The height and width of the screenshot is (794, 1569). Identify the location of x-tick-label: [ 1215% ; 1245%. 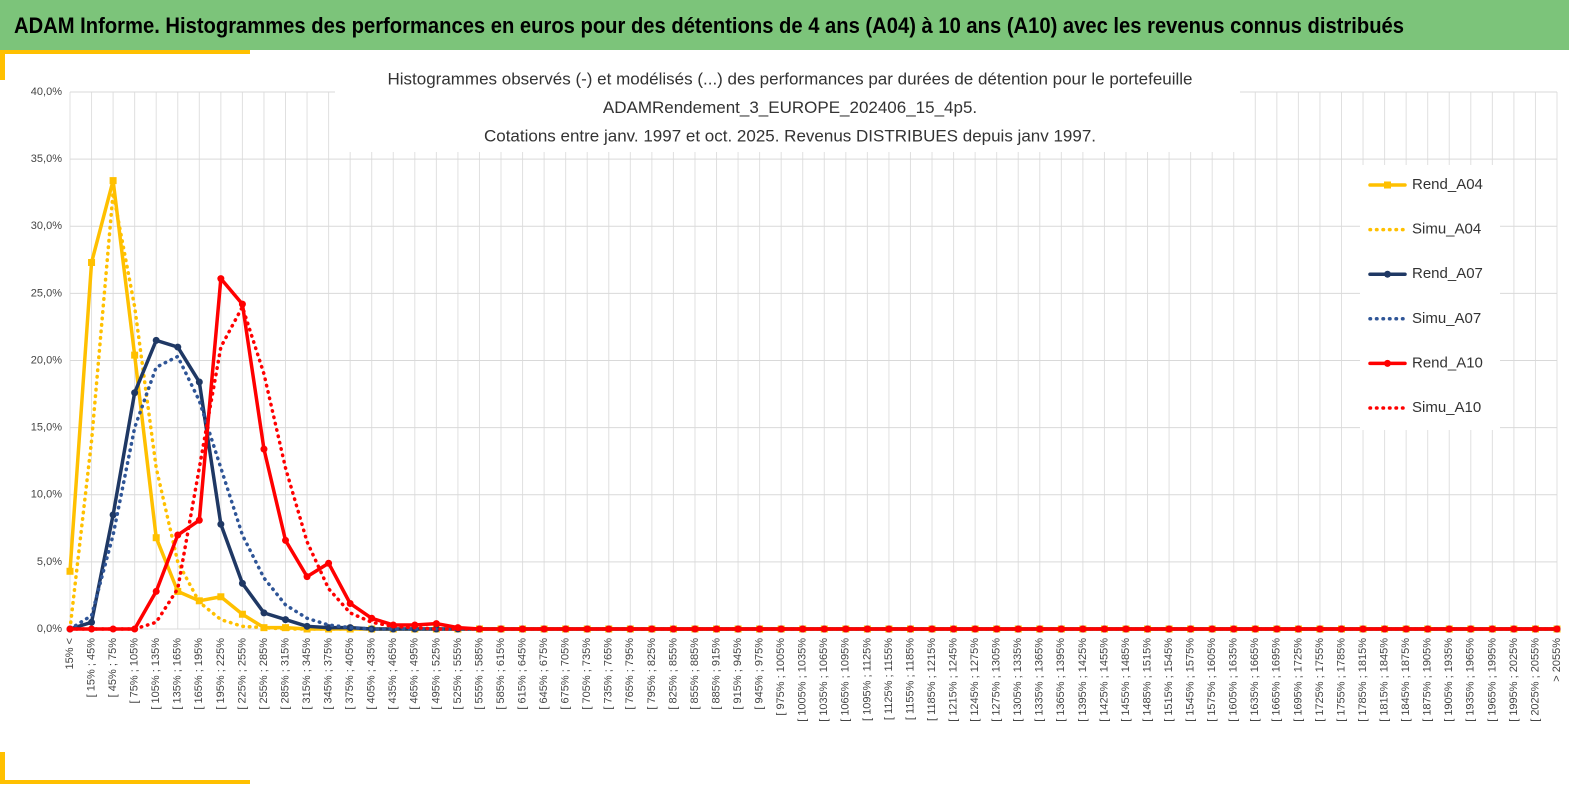
(953, 680).